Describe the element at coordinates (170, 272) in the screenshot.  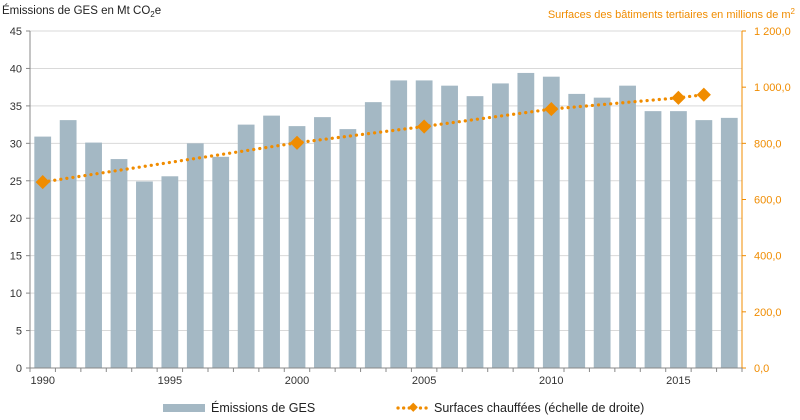
I see `bar-1995` at that location.